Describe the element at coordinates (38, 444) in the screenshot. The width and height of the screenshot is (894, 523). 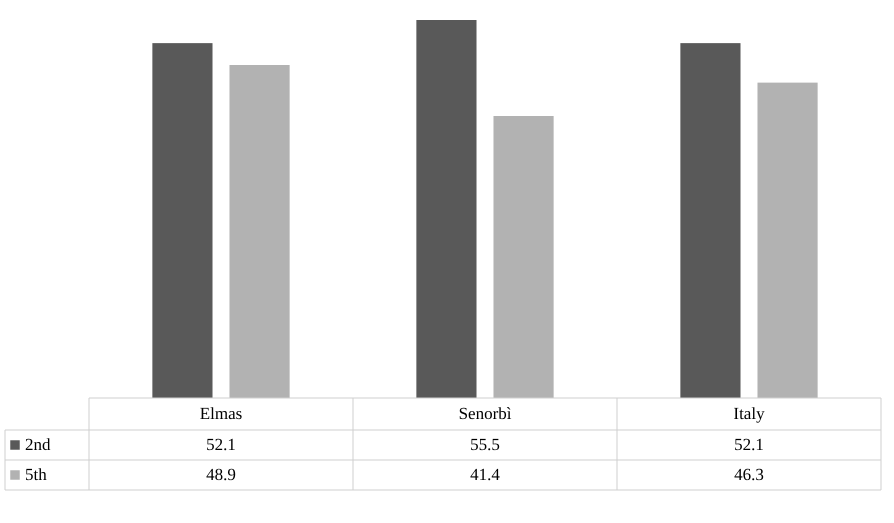
I see `legend-label: 2nd` at that location.